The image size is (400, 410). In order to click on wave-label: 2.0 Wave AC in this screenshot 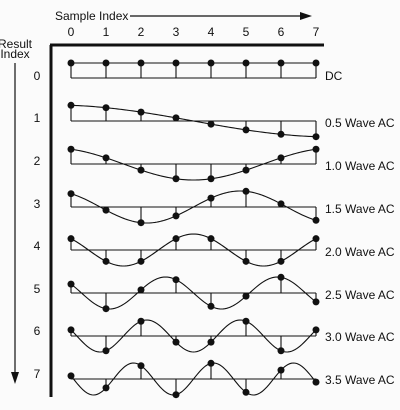, I will do `click(360, 252)`.